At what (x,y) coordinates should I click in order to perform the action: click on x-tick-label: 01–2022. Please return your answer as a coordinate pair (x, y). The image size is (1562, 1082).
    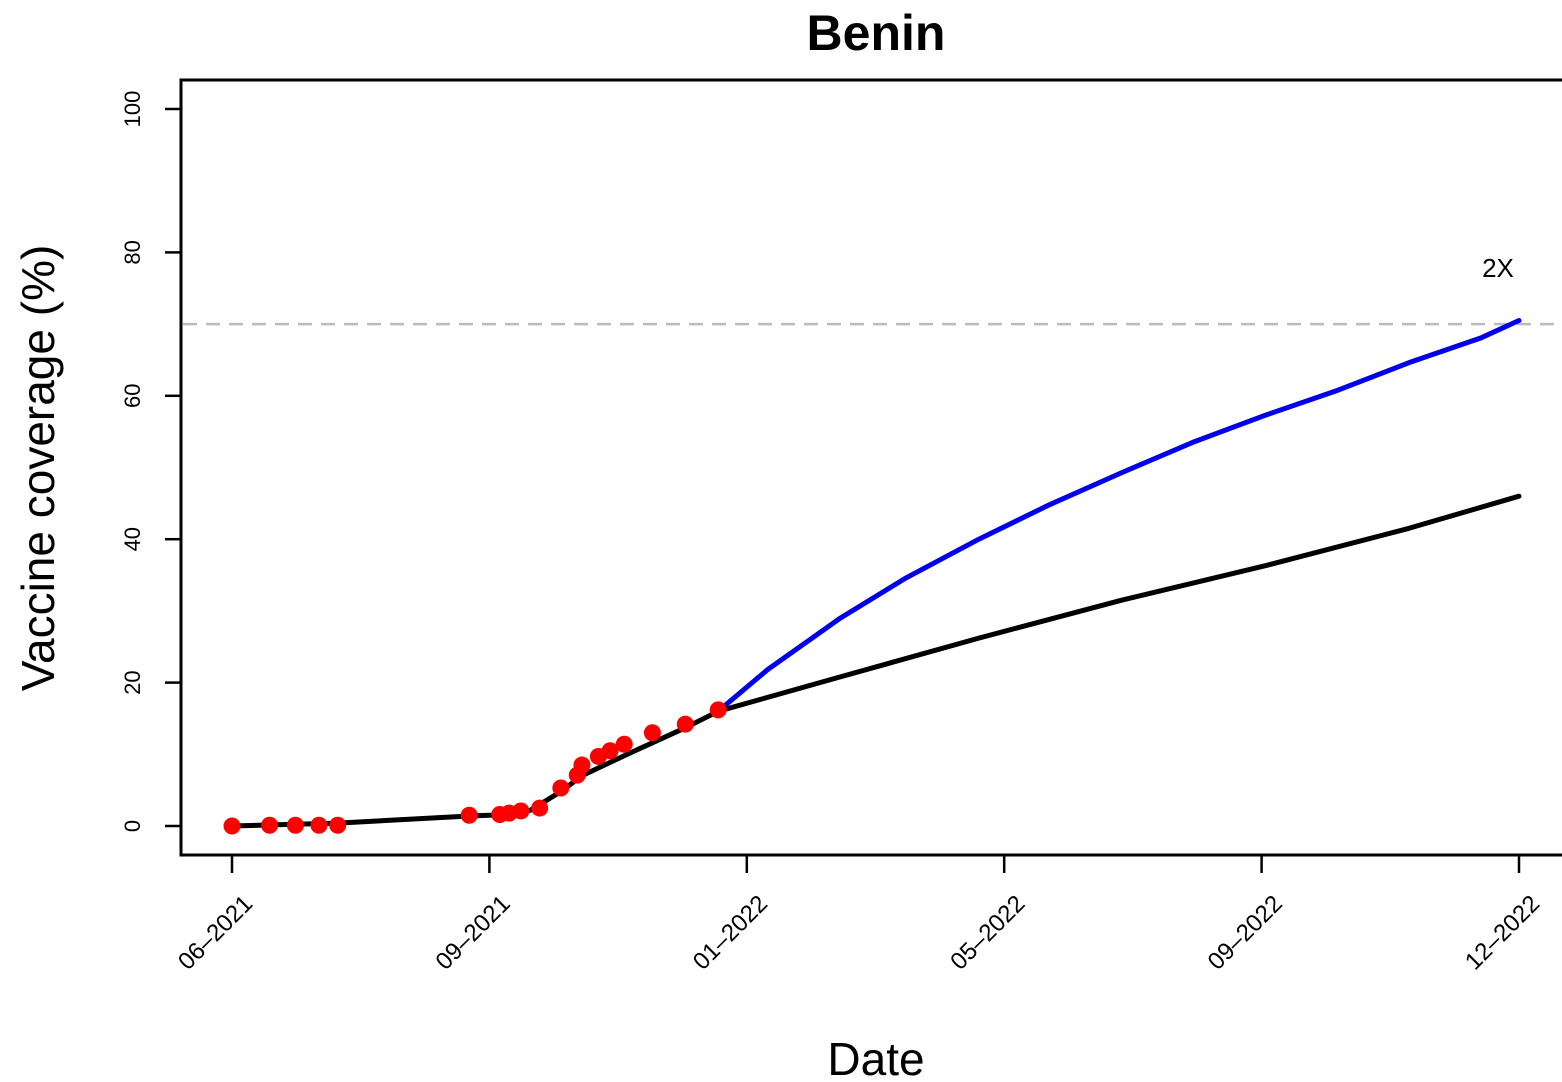
    Looking at the image, I should click on (730, 932).